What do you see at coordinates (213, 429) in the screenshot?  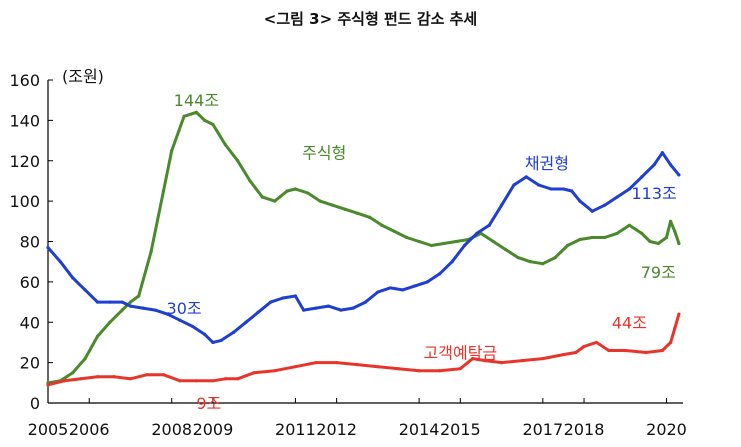 I see `x-tick-label: 2009` at bounding box center [213, 429].